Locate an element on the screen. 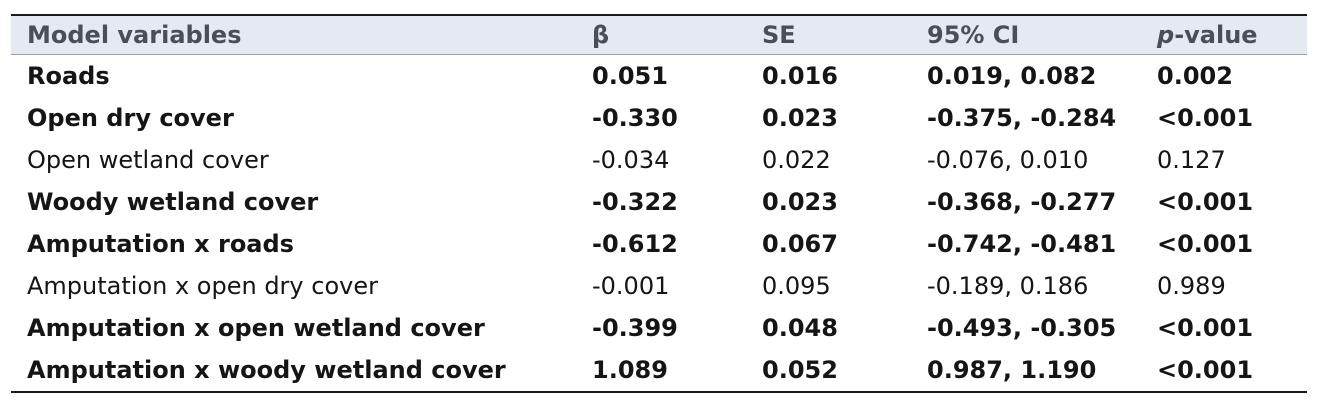 Image resolution: width=1318 pixels, height=412 pixels. cell-p-value: 0.127 is located at coordinates (1191, 160).